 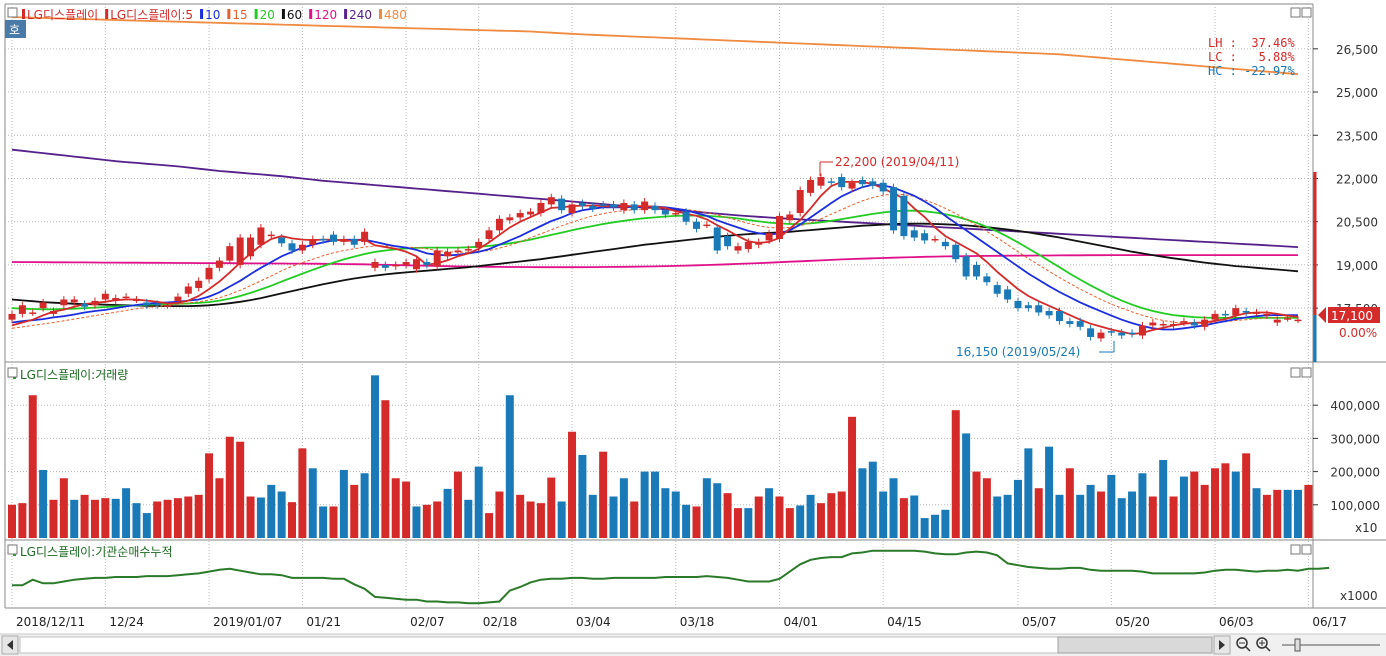 I want to click on chevron-left-icon, so click(x=10, y=645).